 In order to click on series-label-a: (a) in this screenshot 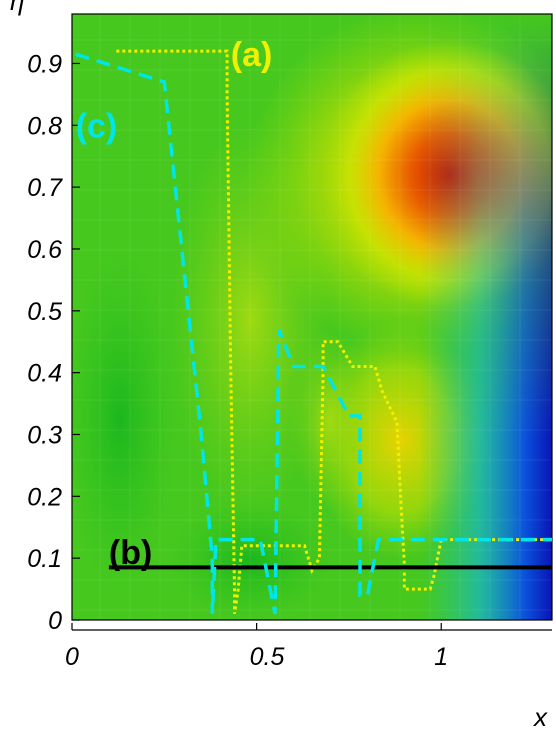, I will do `click(252, 55)`.